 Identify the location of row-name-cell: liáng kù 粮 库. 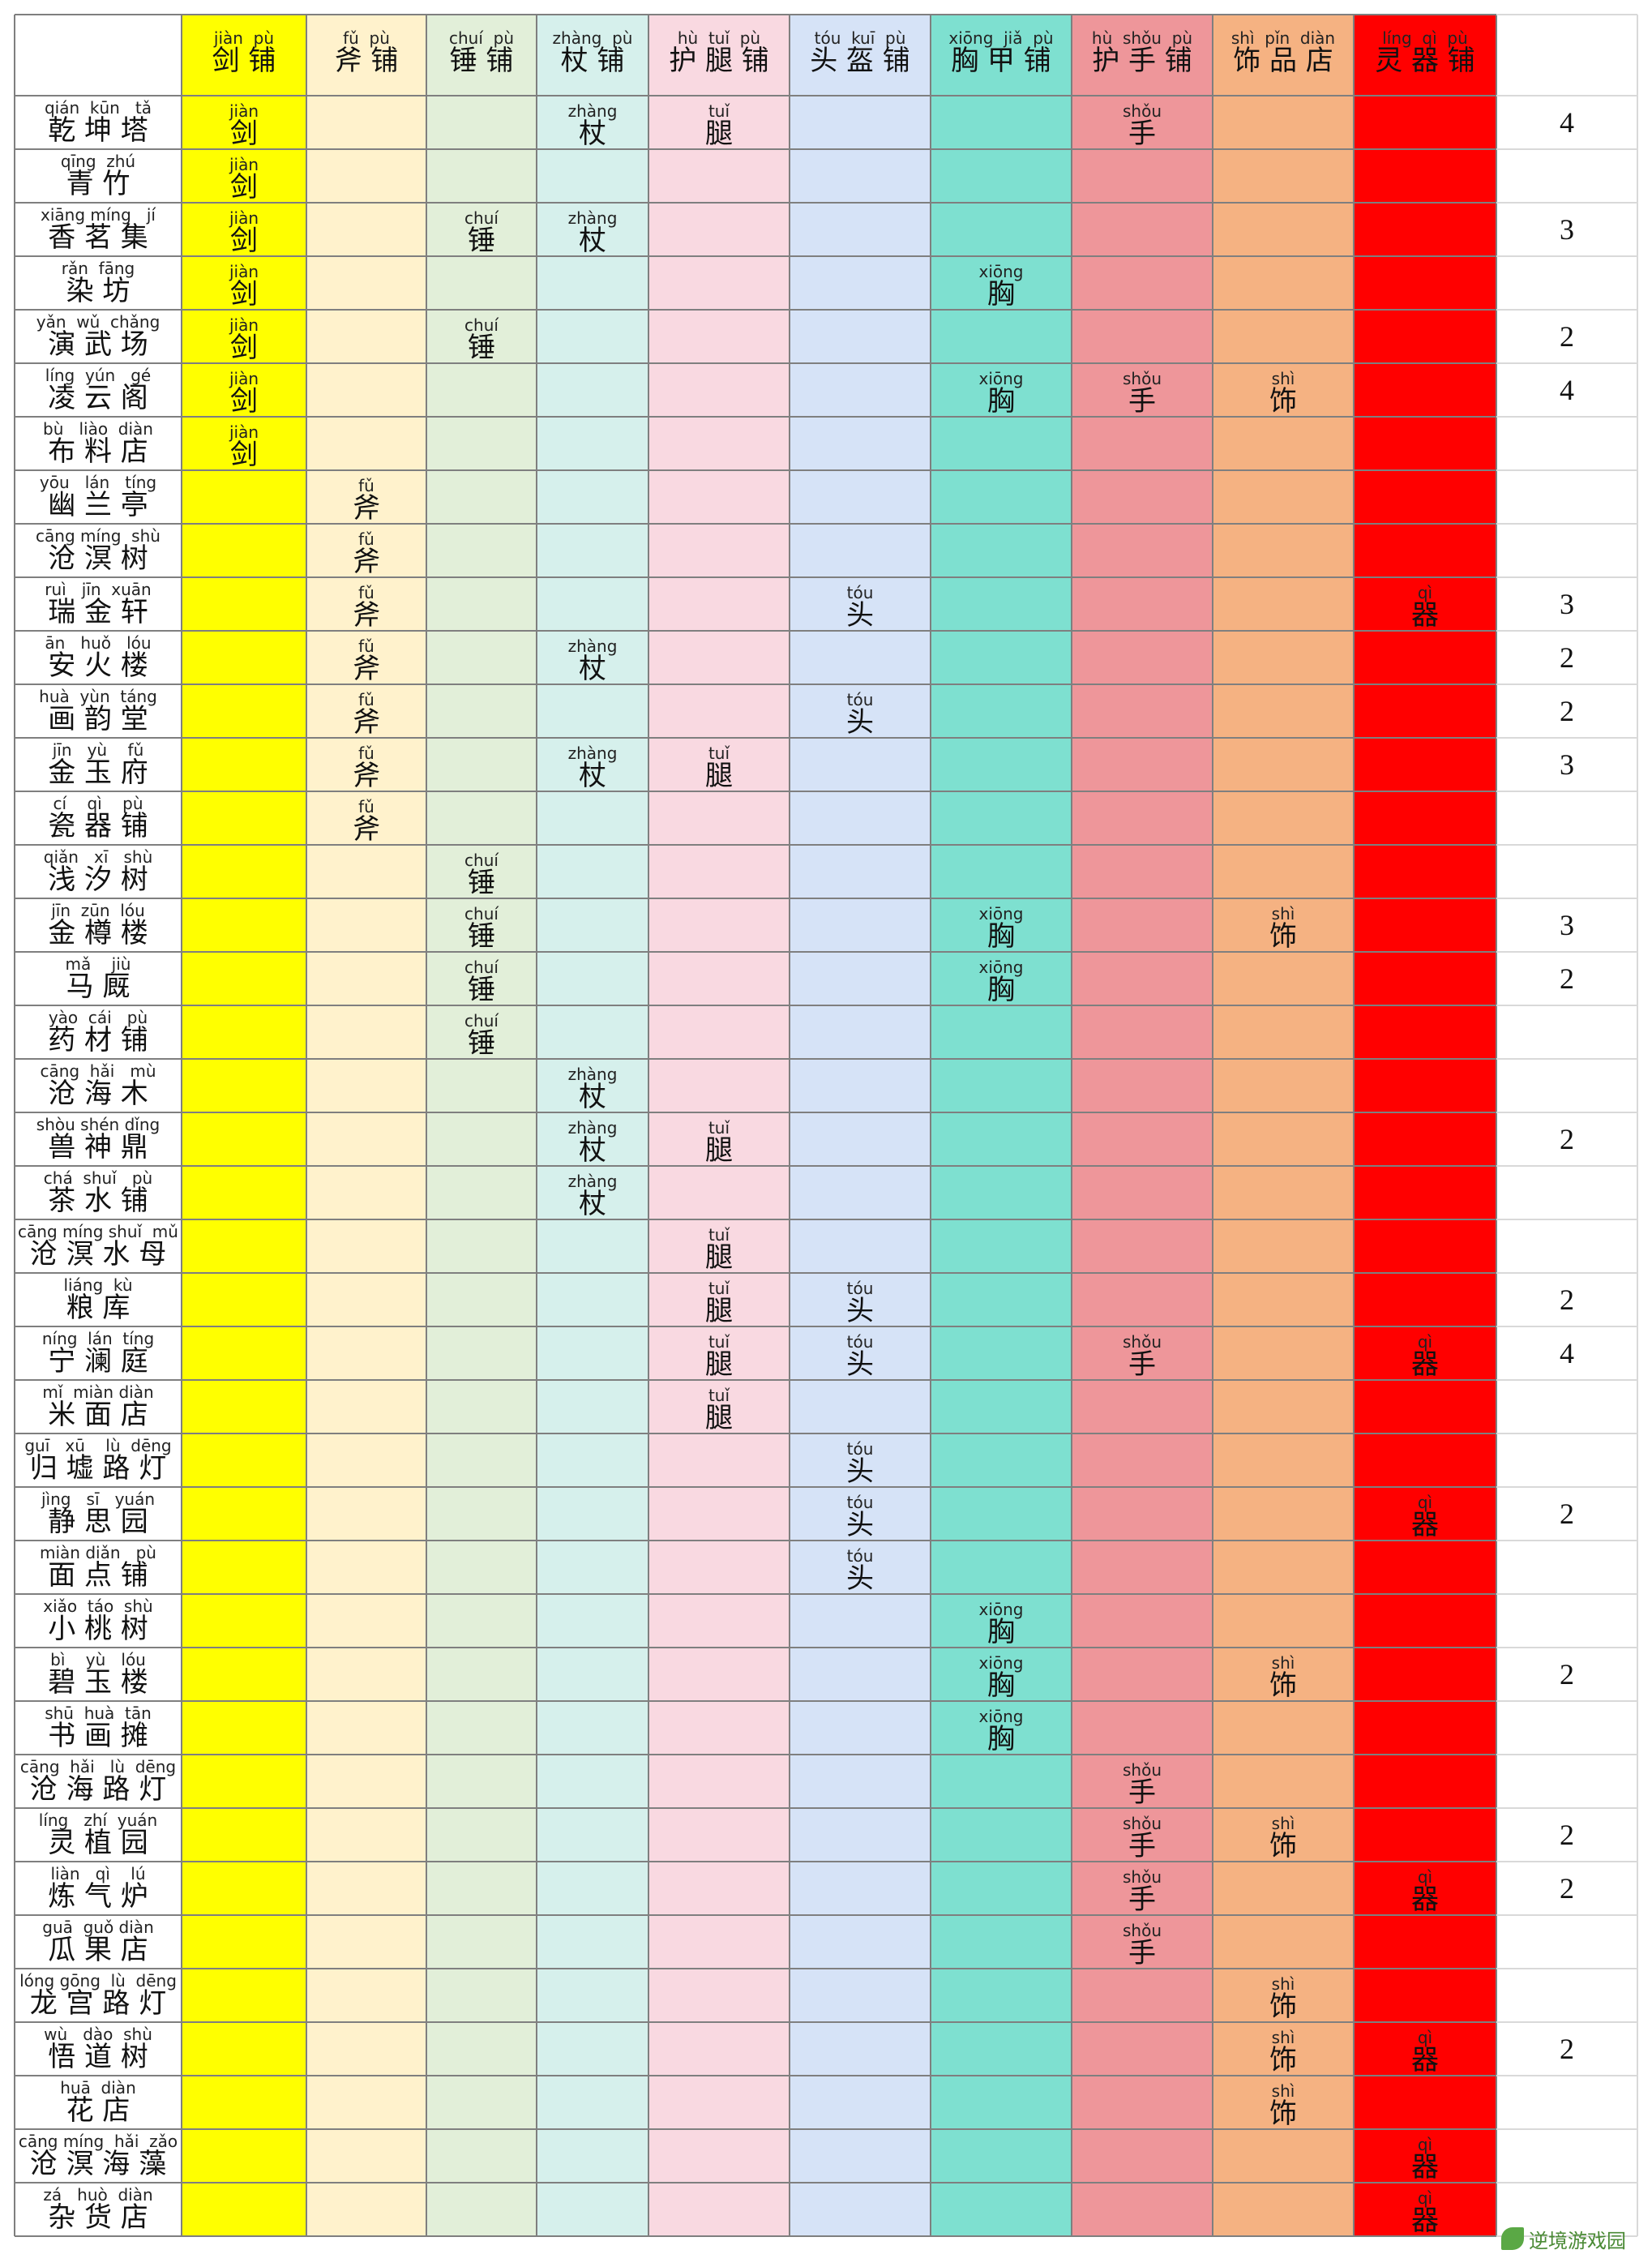
(98, 1299).